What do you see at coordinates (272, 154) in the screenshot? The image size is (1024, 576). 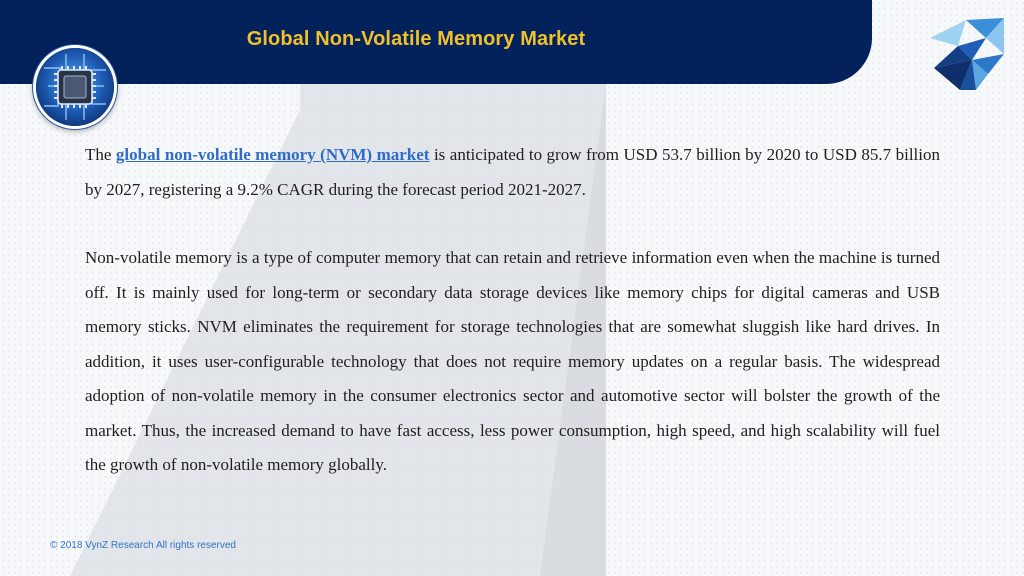 I see `nvm-market-link: global non-volatile memory (NVM) market` at bounding box center [272, 154].